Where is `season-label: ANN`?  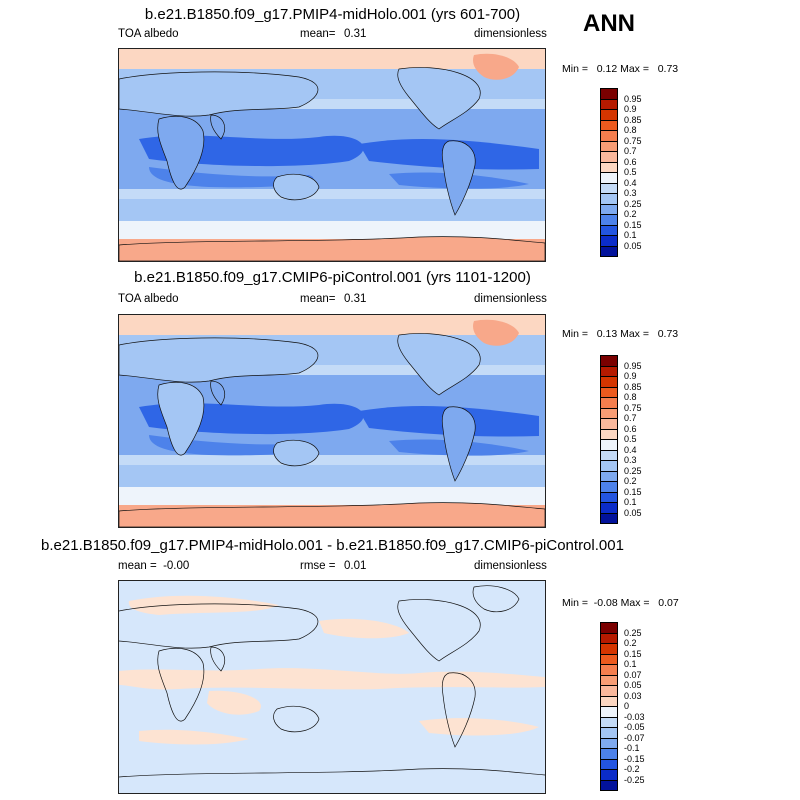
season-label: ANN is located at coordinates (609, 23).